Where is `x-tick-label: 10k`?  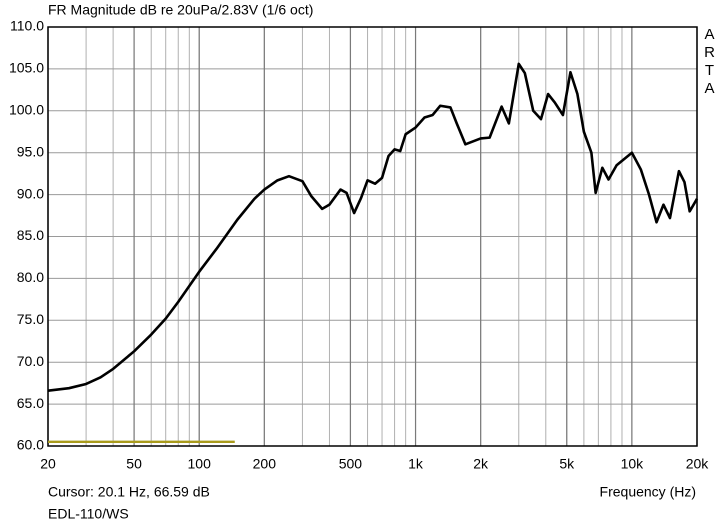 x-tick-label: 10k is located at coordinates (633, 464).